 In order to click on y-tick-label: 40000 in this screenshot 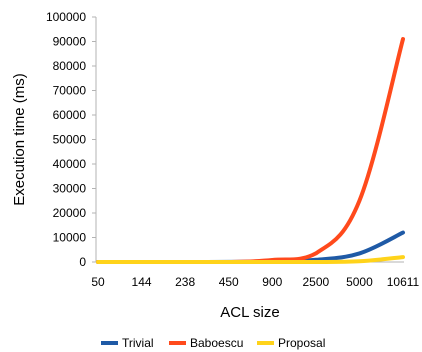, I will do `click(70, 164)`.